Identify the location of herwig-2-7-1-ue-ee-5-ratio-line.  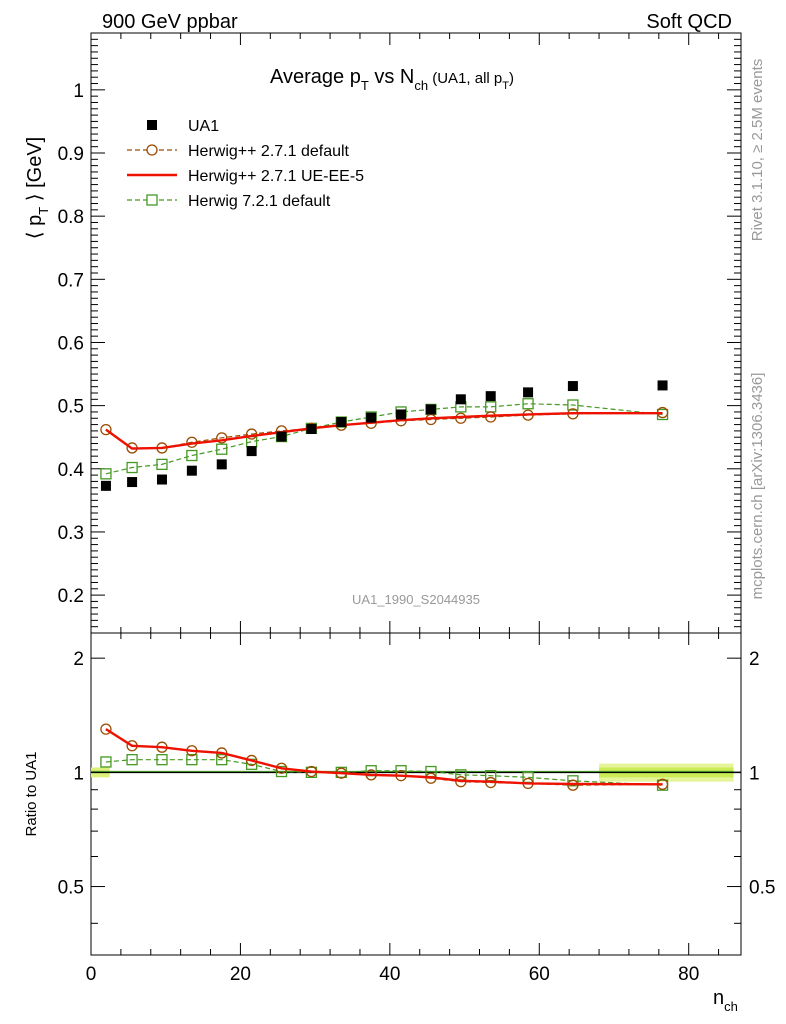
(384, 757).